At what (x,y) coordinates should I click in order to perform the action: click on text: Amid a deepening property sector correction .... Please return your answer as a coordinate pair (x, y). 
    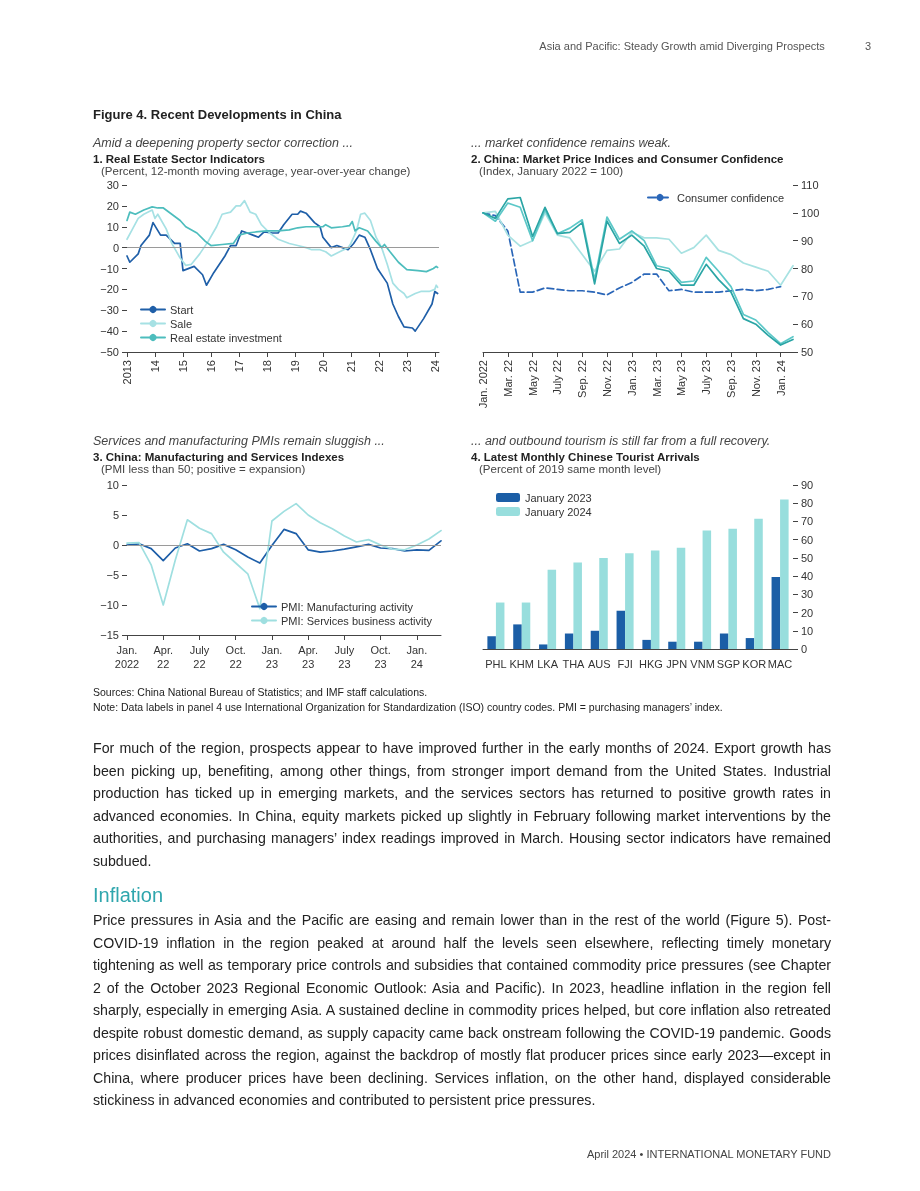
    Looking at the image, I should click on (223, 143).